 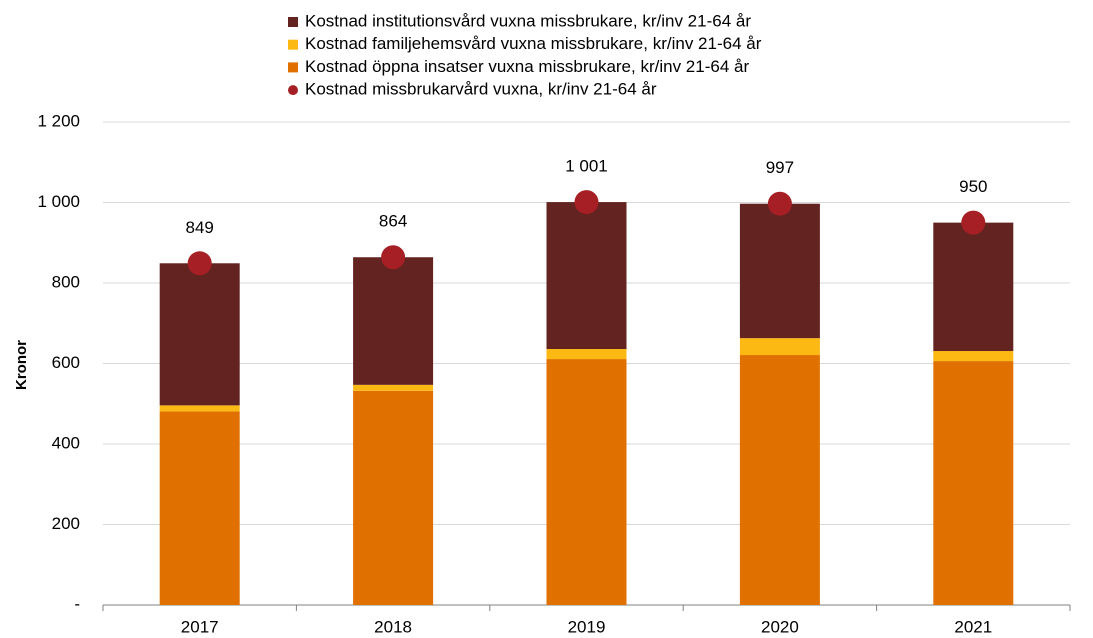 I want to click on y-tick-label: 1 200, so click(x=58, y=120).